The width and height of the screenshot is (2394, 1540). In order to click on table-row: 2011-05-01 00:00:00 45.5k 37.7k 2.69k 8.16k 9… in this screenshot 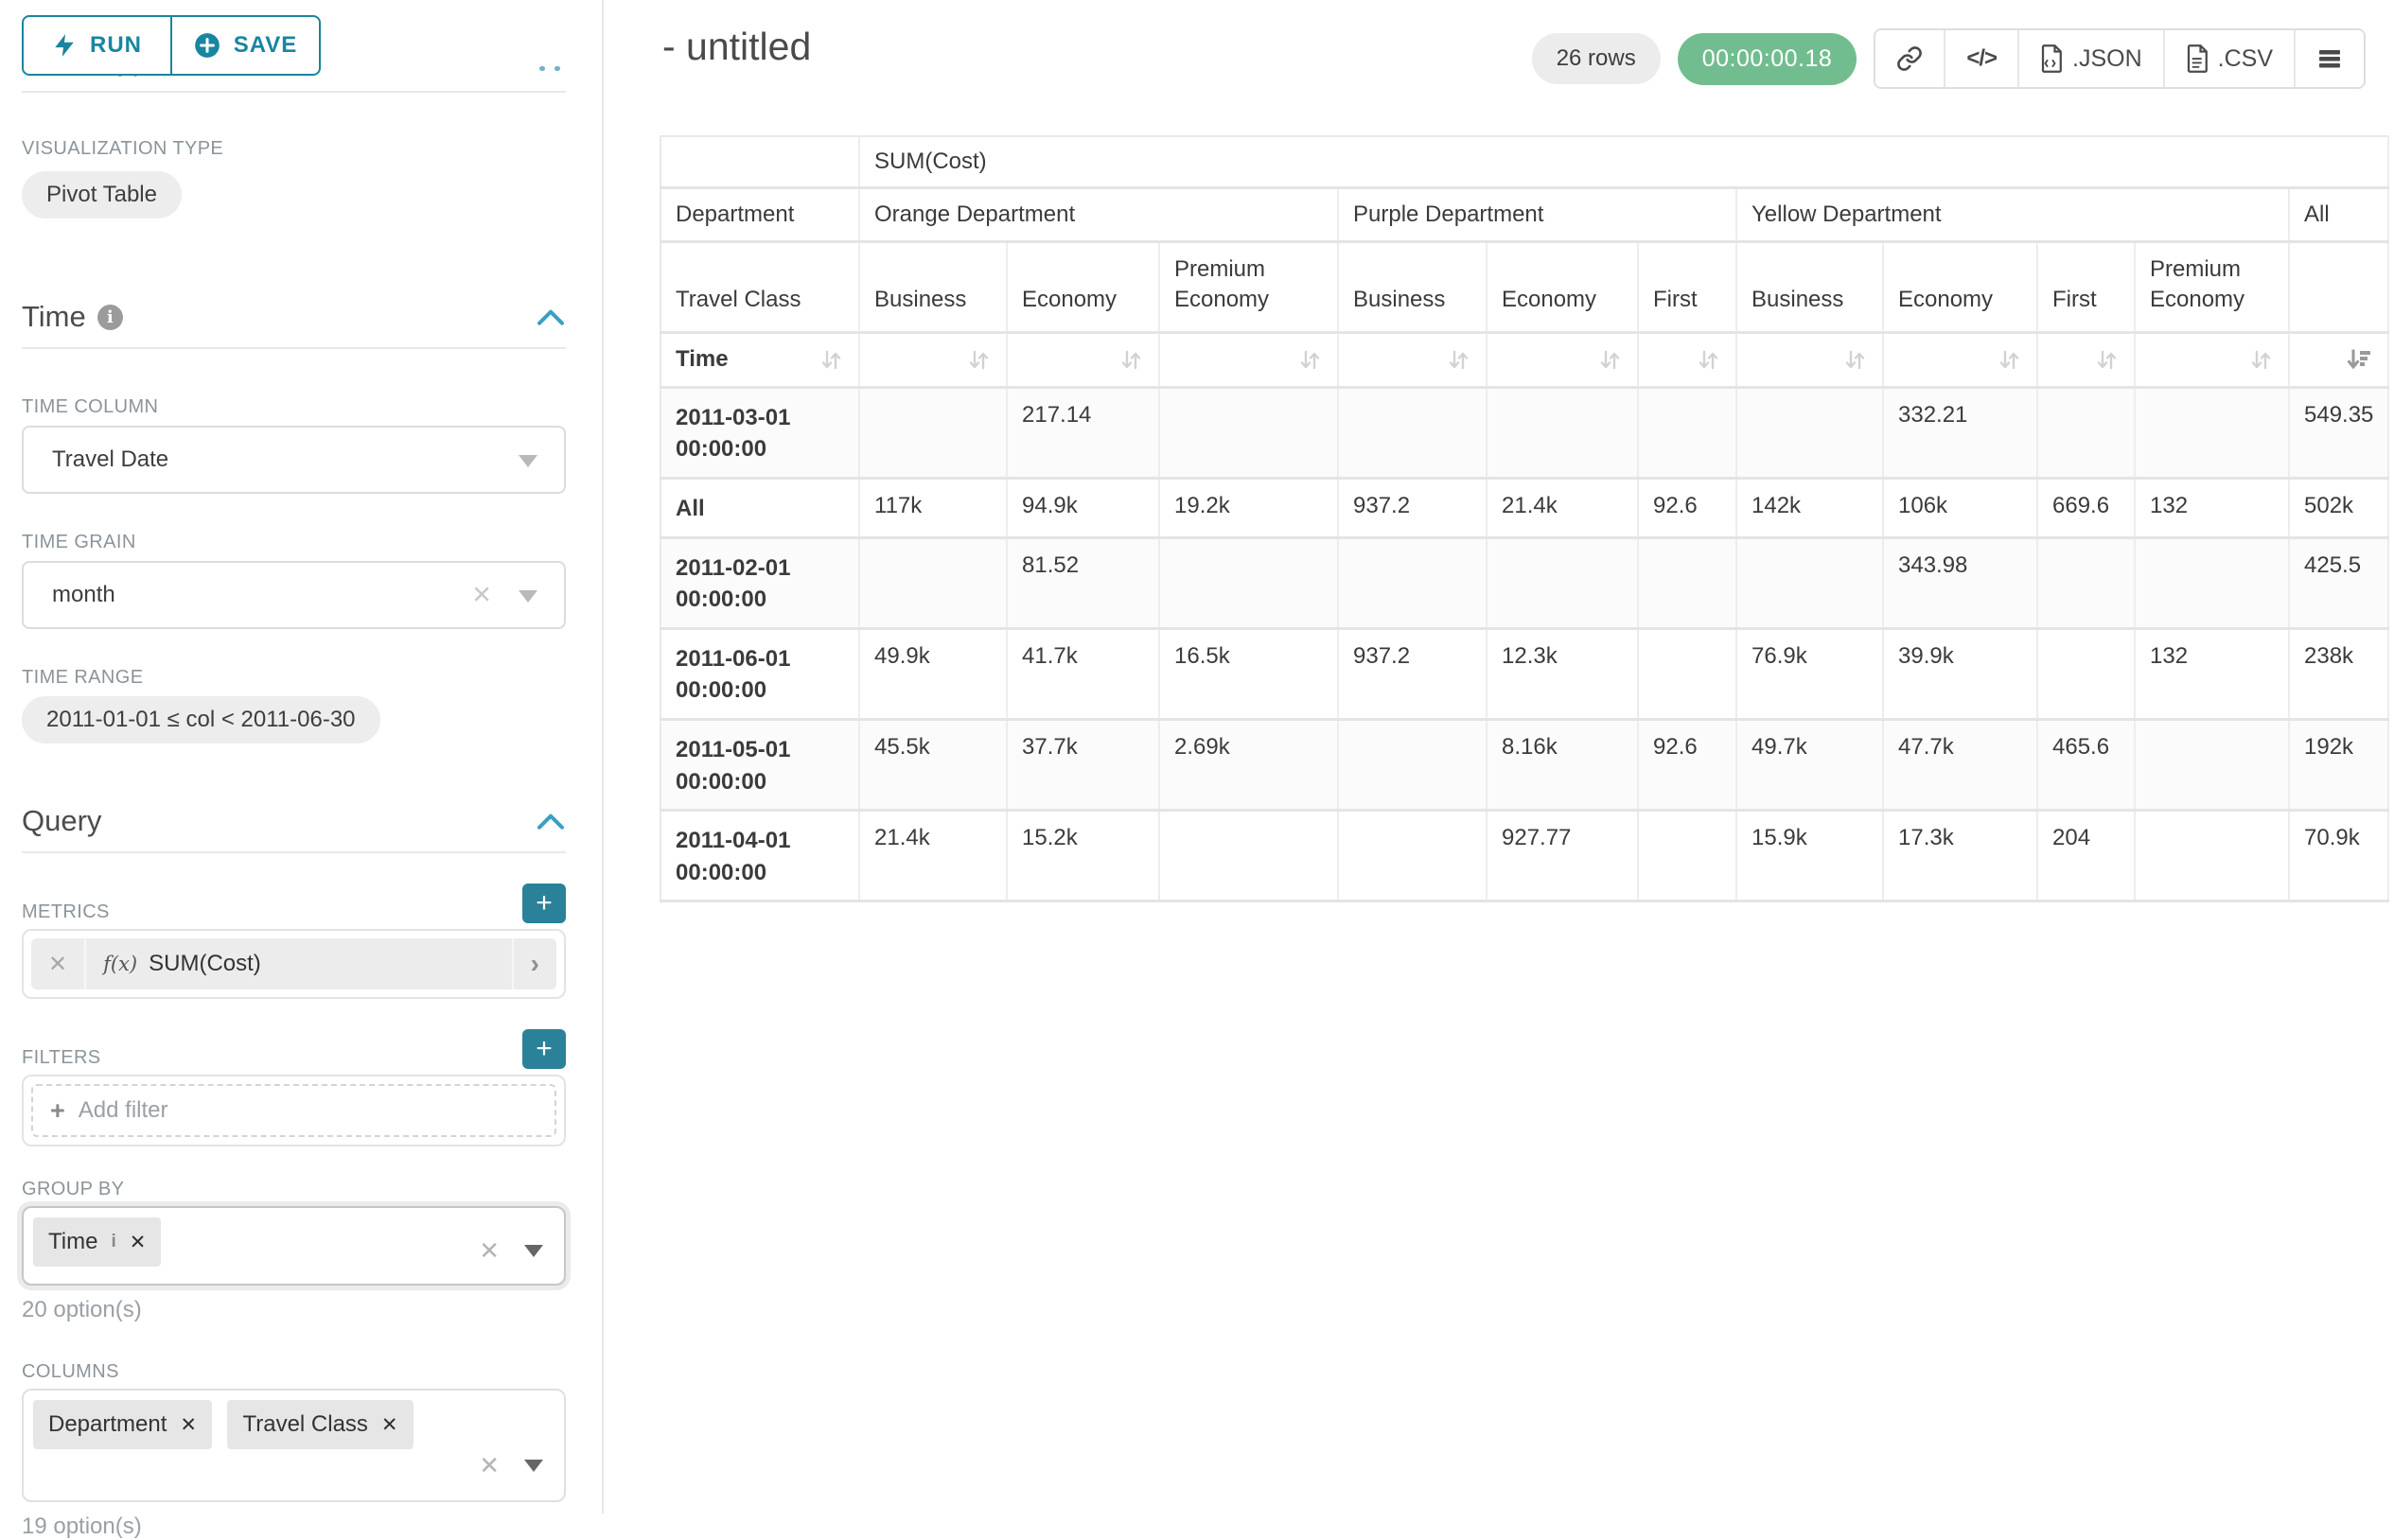, I will do `click(1525, 766)`.